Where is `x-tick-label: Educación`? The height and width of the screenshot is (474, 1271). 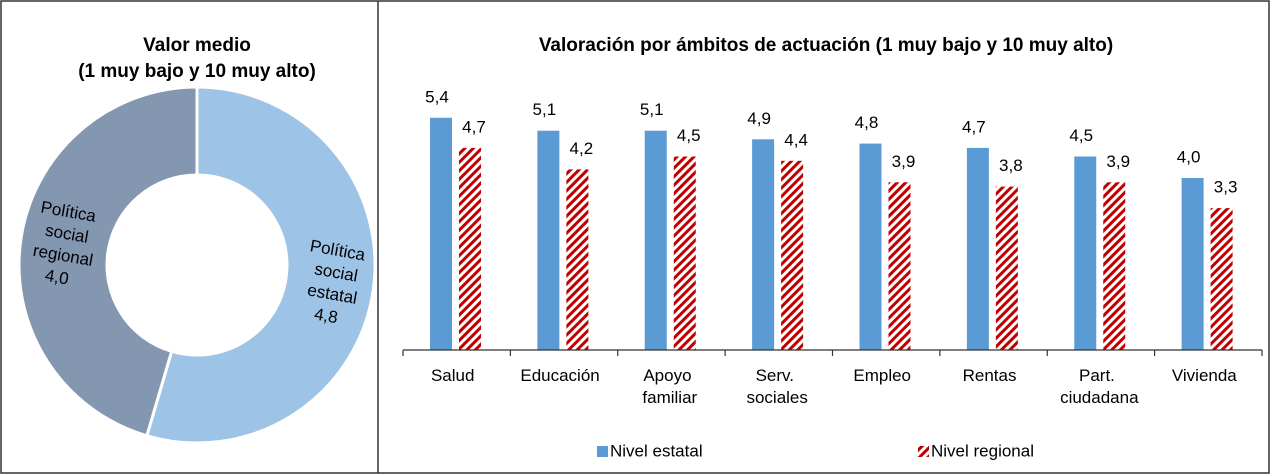
x-tick-label: Educación is located at coordinates (559, 375).